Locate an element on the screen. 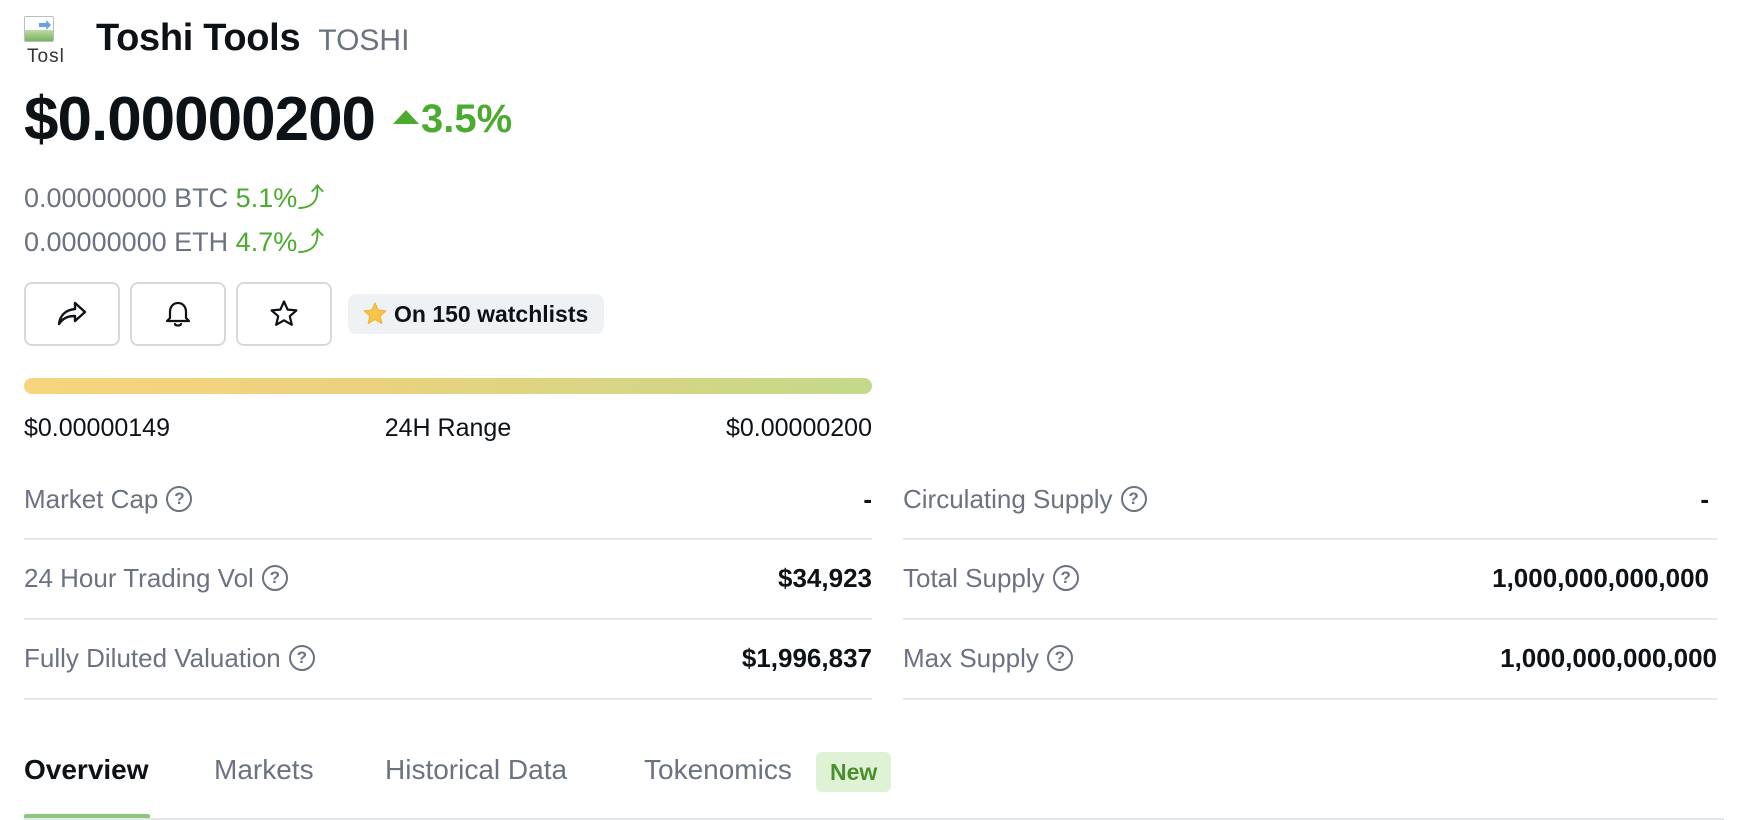  price-alert-button is located at coordinates (178, 314).